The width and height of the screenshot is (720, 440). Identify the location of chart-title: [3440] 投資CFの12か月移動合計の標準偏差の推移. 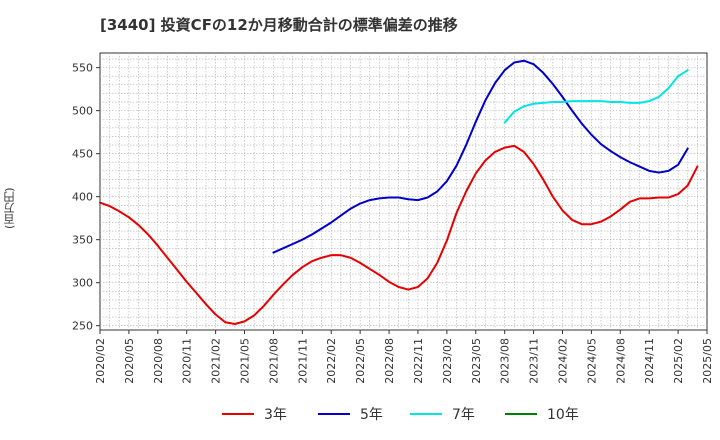
(279, 25).